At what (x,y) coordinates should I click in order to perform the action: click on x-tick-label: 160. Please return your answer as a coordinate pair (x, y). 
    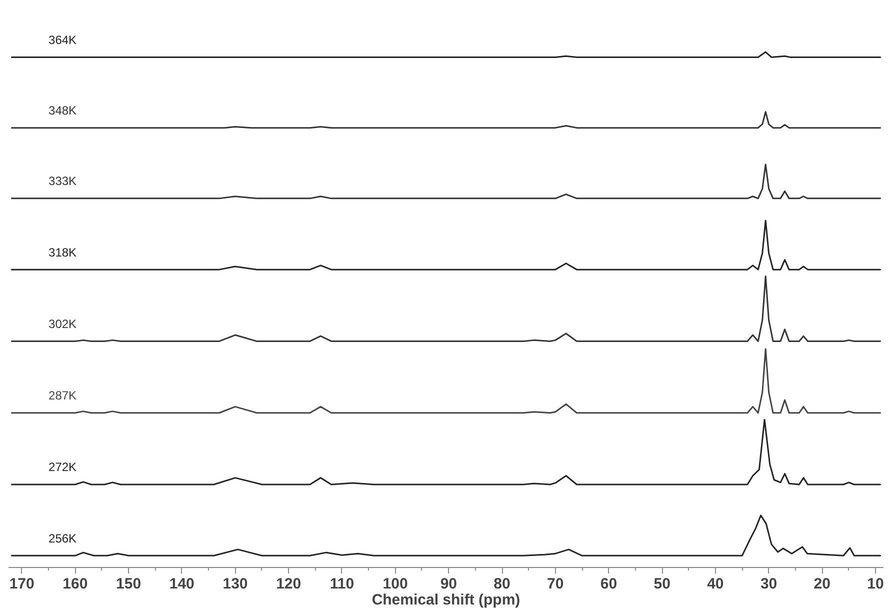
    Looking at the image, I should click on (75, 584).